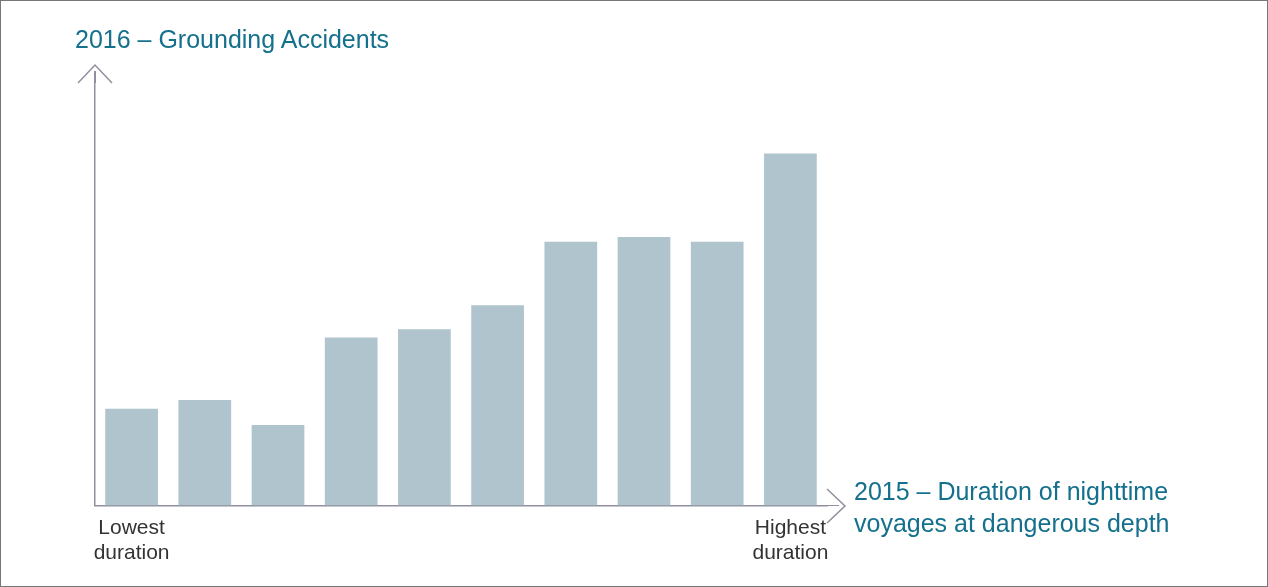 The height and width of the screenshot is (587, 1268). Describe the element at coordinates (131, 539) in the screenshot. I see `x-tick-label: Lowest duration` at that location.